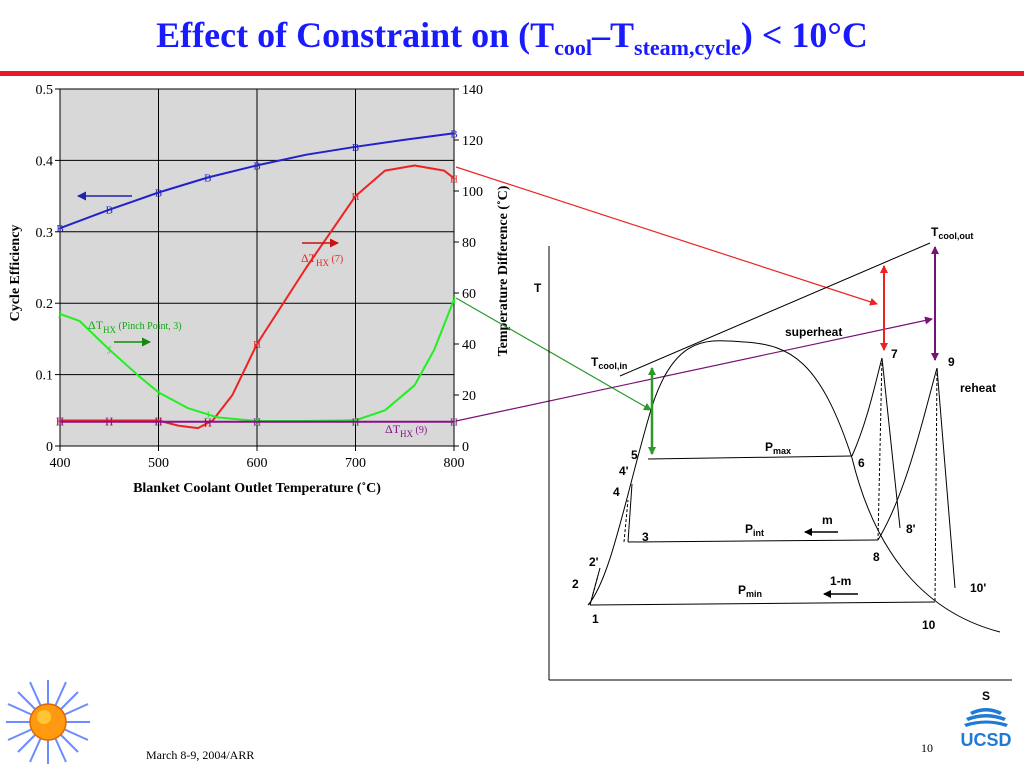 The width and height of the screenshot is (1024, 768). I want to click on footer-date: March 8-9, 2004/ARR, so click(200, 755).